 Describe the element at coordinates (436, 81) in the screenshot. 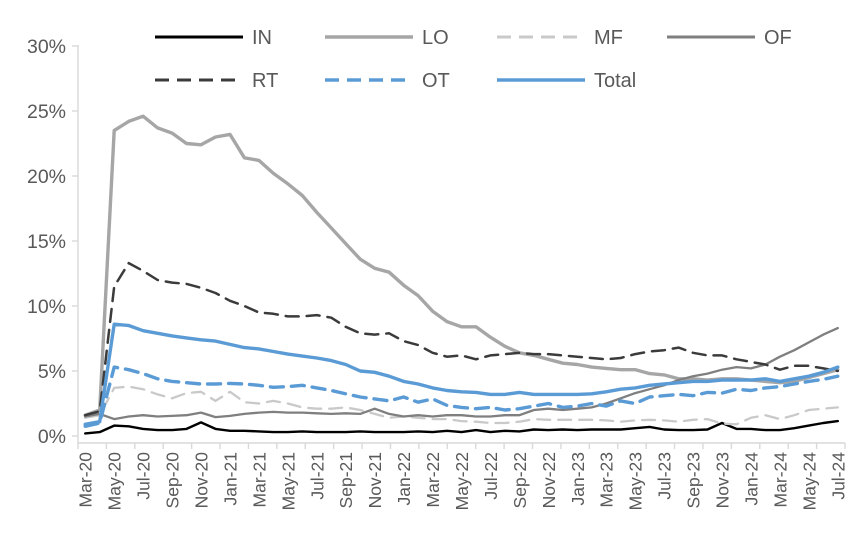

I see `legend-label: OT` at that location.